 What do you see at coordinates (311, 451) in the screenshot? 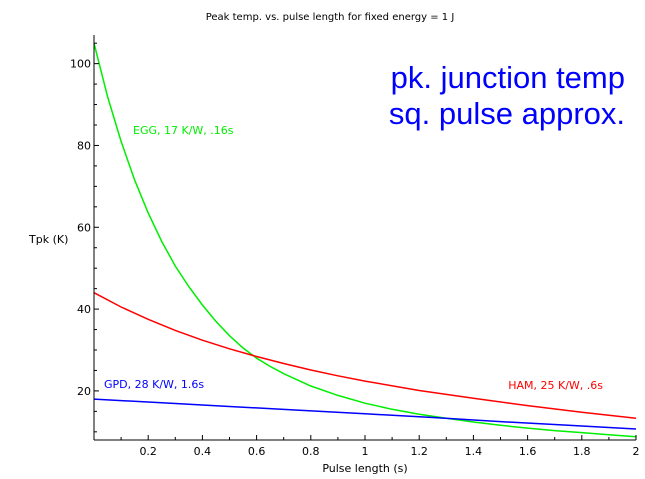
I see `x-tick-label: 0.8` at bounding box center [311, 451].